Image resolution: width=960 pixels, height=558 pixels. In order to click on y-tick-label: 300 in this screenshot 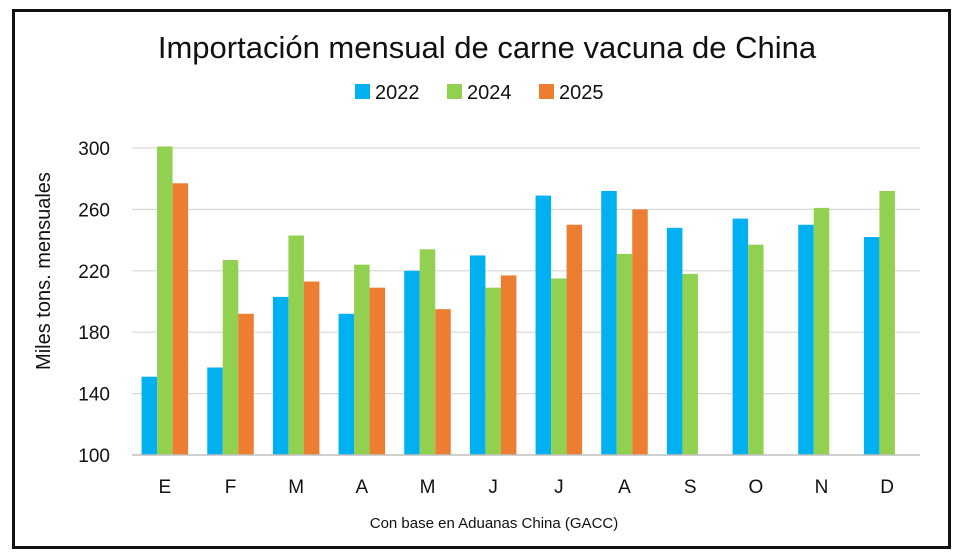, I will do `click(94, 149)`.